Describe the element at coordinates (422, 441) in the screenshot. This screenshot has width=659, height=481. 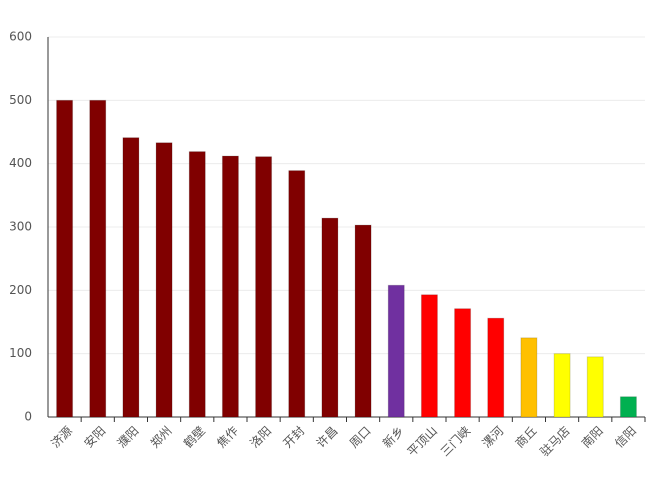
I see `x-tick-label: 平顶山` at that location.